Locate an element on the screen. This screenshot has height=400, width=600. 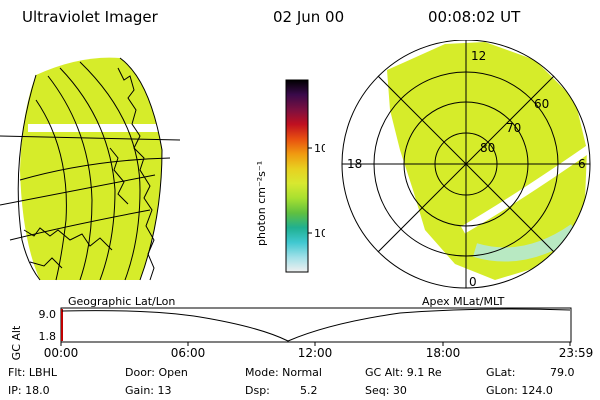
timeline-xtick-0600: 06:00 is located at coordinates (188, 353).